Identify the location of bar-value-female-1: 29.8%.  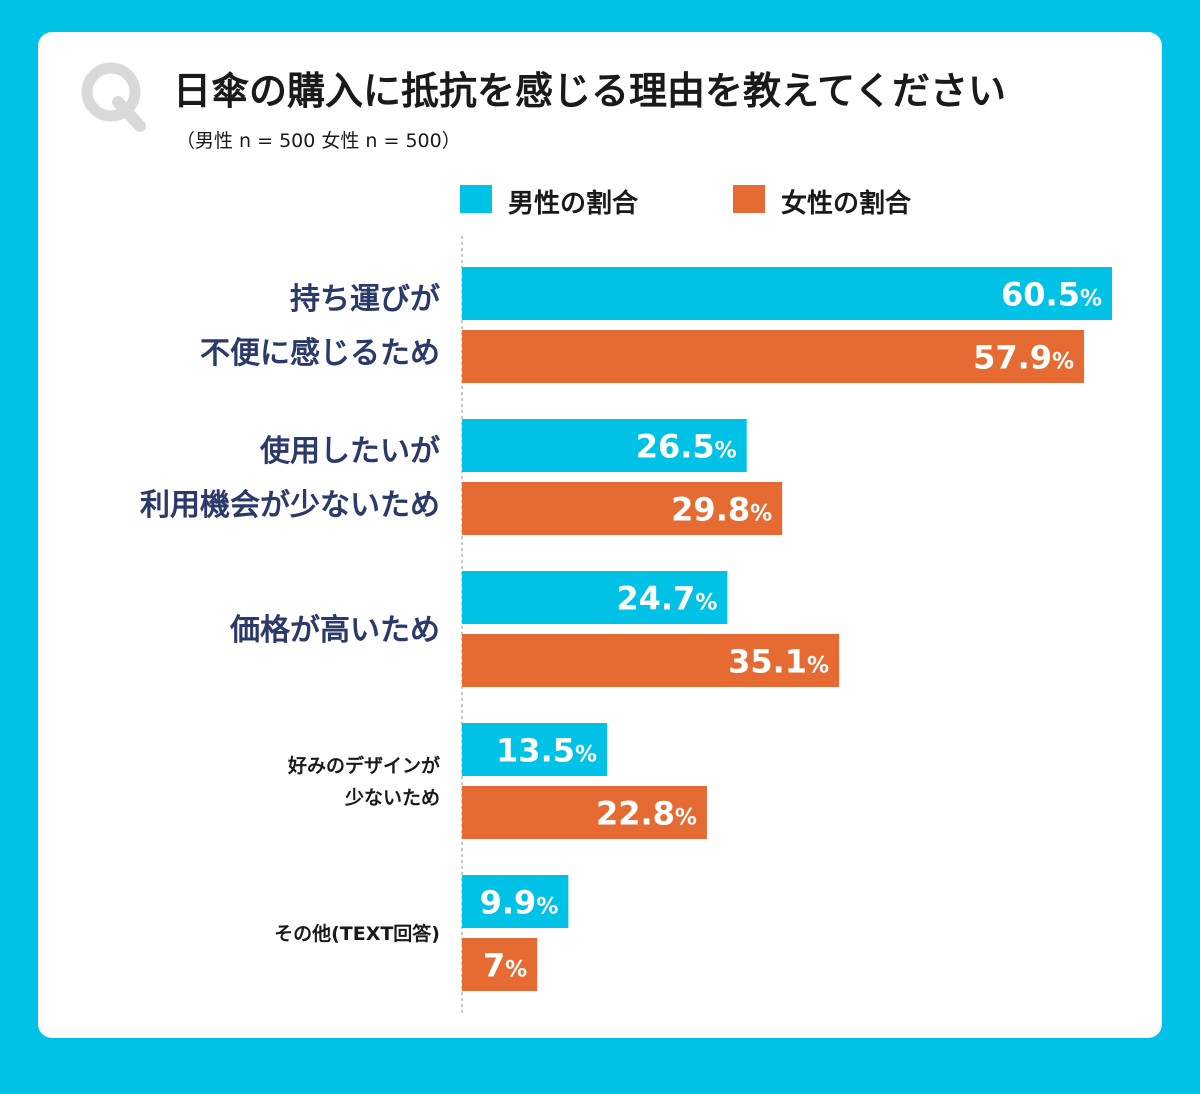
(721, 510).